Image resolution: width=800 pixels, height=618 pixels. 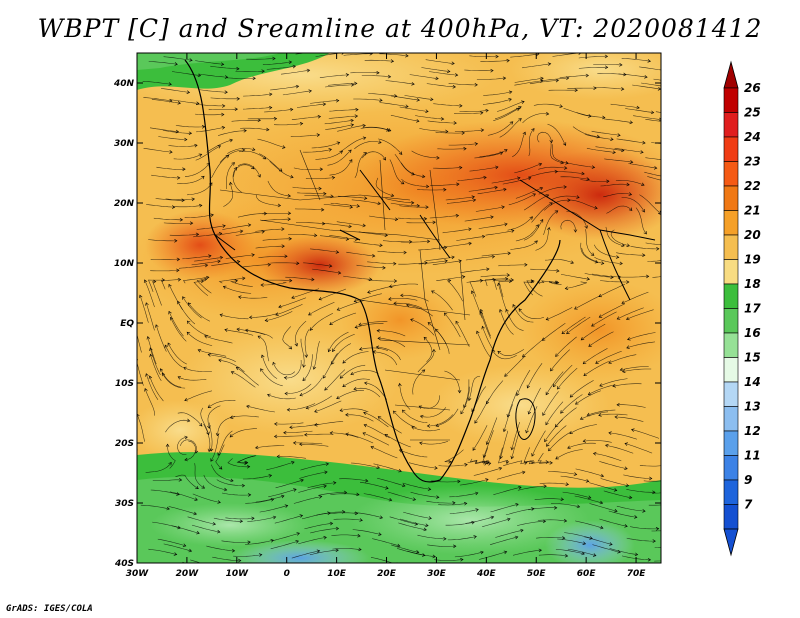 What do you see at coordinates (138, 574) in the screenshot?
I see `lon-label: 30W` at bounding box center [138, 574].